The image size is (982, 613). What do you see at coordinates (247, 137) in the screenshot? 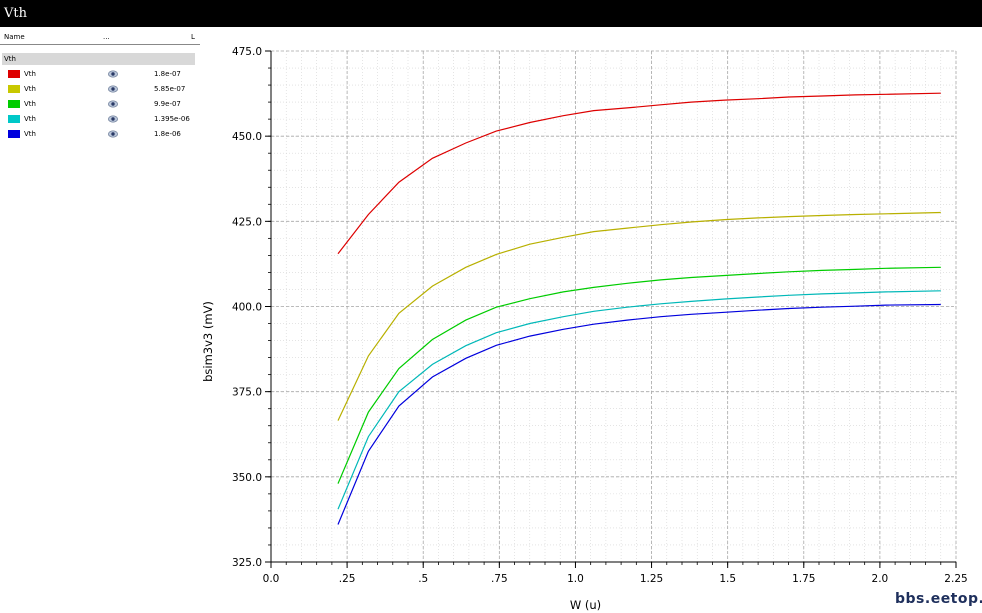
I see `y-tick-label: 450.0` at bounding box center [247, 137].